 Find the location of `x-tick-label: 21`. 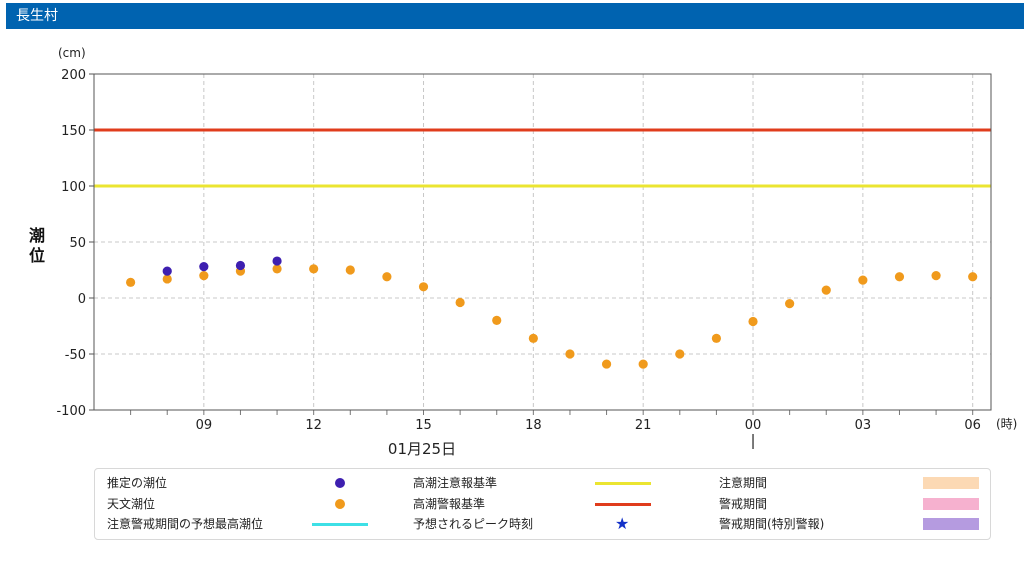

x-tick-label: 21 is located at coordinates (643, 425).